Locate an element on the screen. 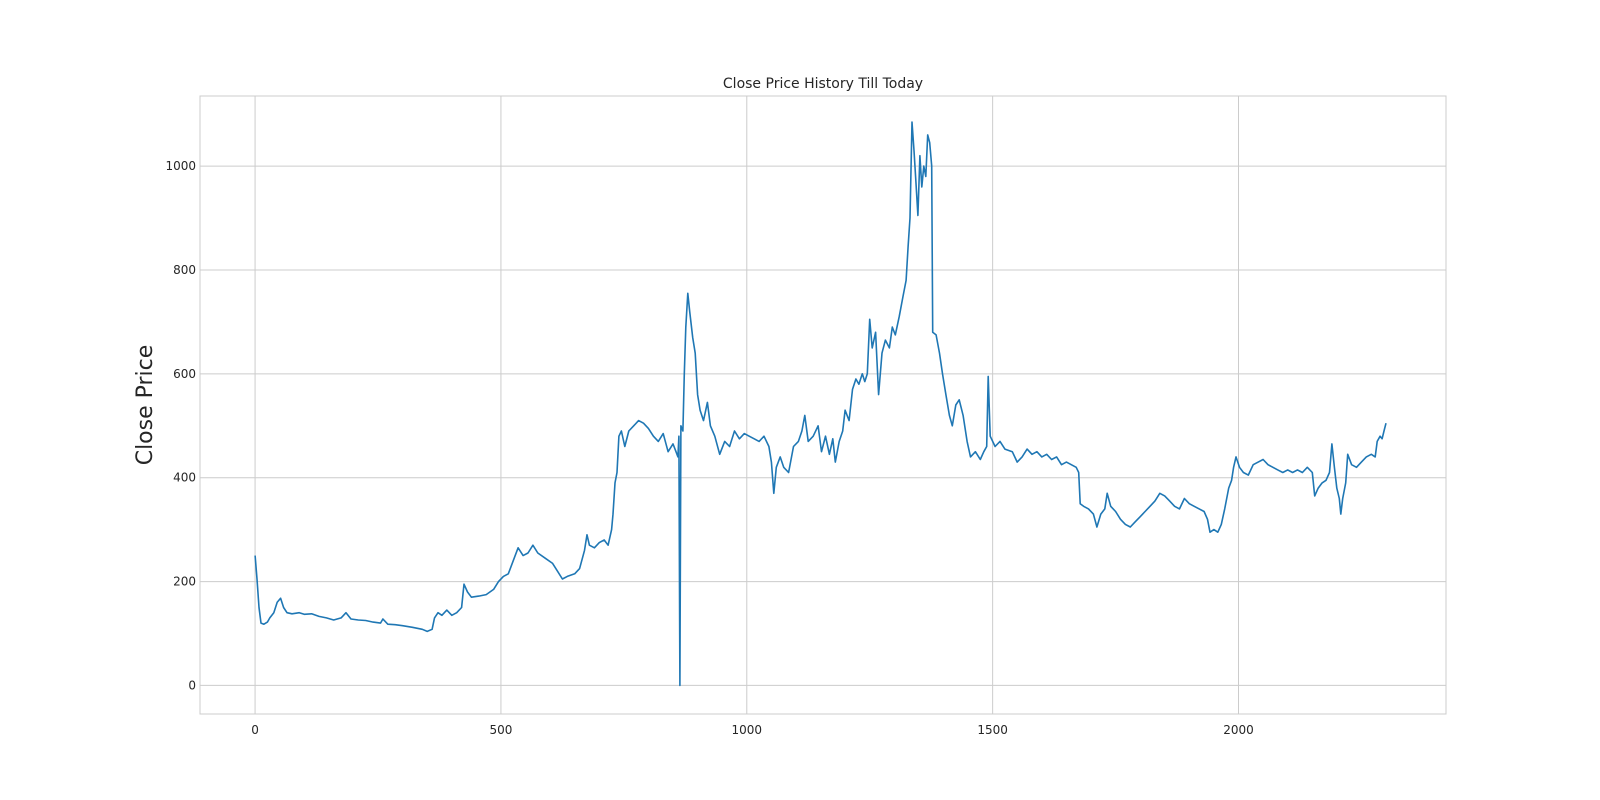 The width and height of the screenshot is (1600, 800). x-tick-labels: 0 500 1000 1500 2000 is located at coordinates (752, 730).